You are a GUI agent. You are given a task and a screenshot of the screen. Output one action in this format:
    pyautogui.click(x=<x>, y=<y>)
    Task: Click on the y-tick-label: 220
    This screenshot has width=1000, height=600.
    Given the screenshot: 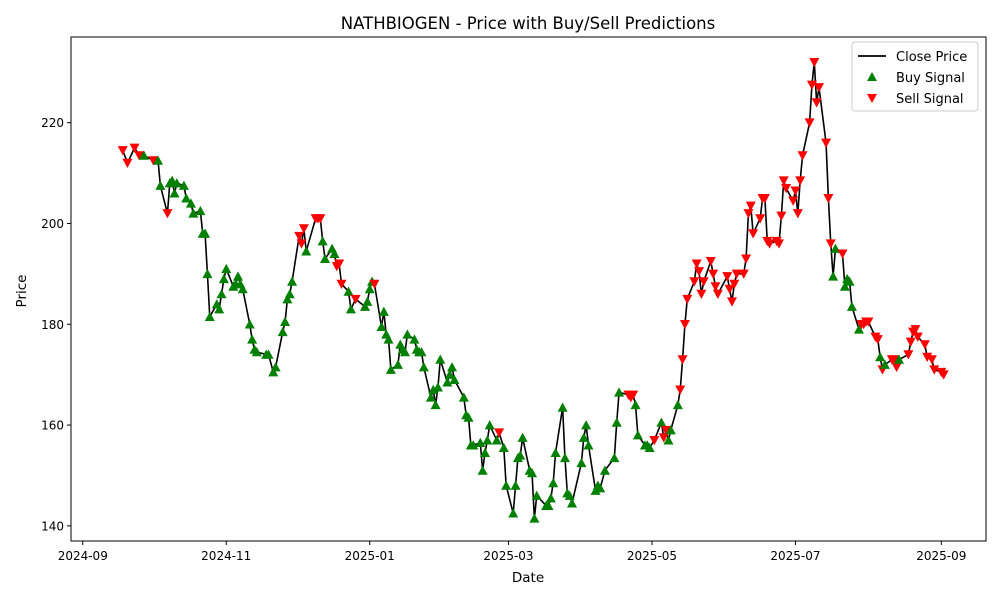 What is the action you would take?
    pyautogui.click(x=52, y=123)
    